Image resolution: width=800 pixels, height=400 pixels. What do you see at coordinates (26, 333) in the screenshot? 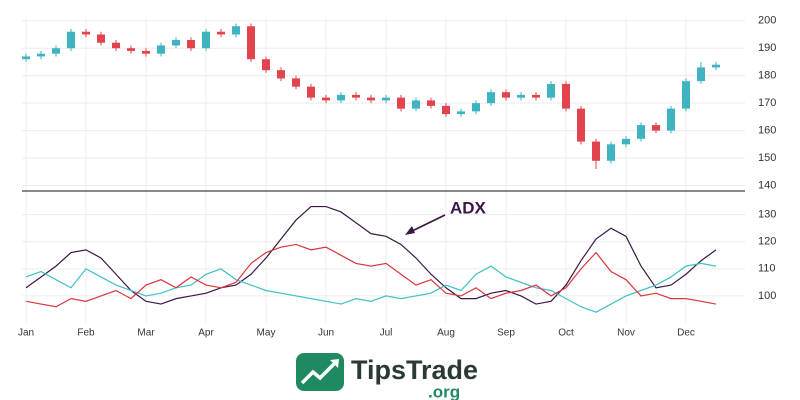
I see `x-tick-label: Jan` at bounding box center [26, 333].